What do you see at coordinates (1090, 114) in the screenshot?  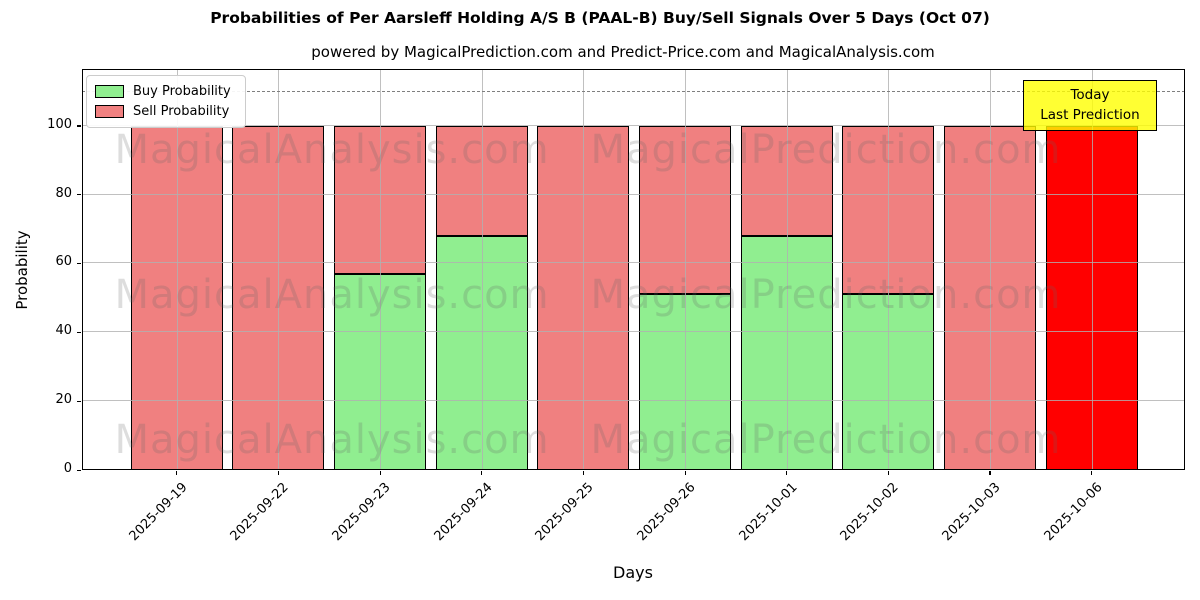 I see `today-annotation-line2: Last Prediction` at bounding box center [1090, 114].